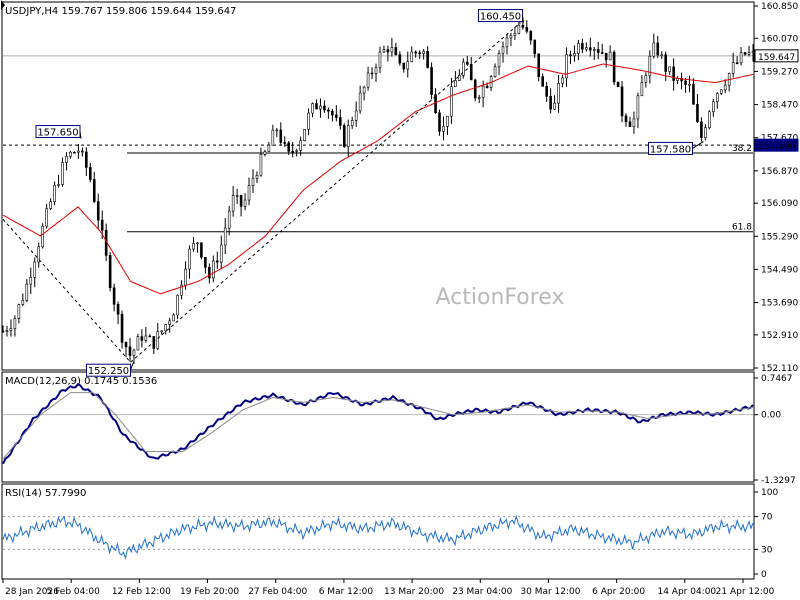 Image resolution: width=800 pixels, height=600 pixels. I want to click on rsi-title: RSI(14) 57.7990, so click(45, 493).